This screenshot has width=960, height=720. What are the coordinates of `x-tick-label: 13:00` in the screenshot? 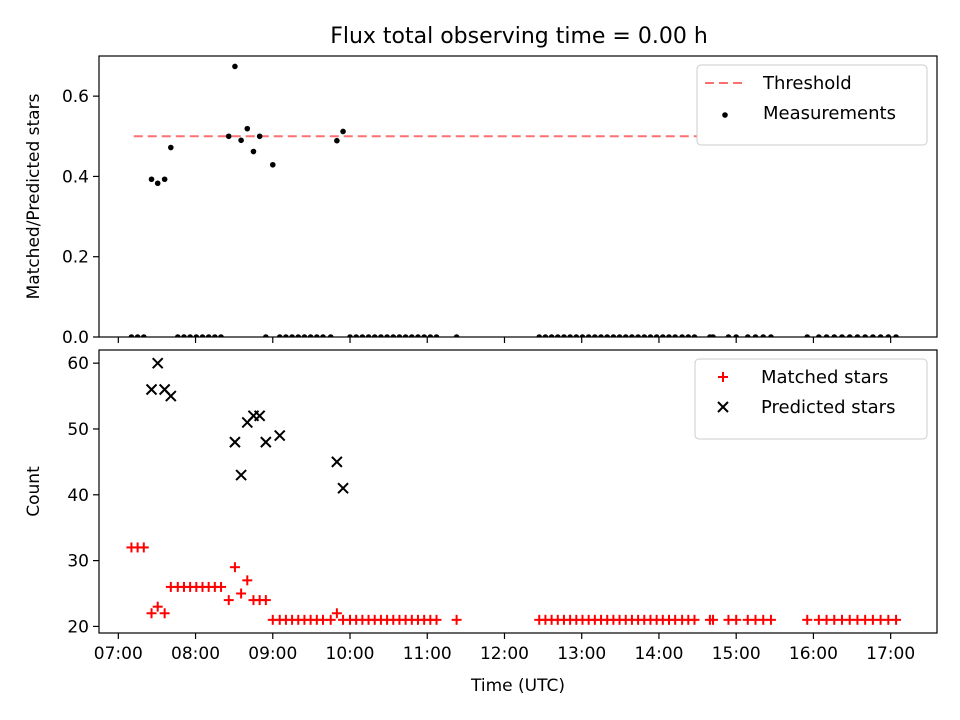 It's located at (581, 654).